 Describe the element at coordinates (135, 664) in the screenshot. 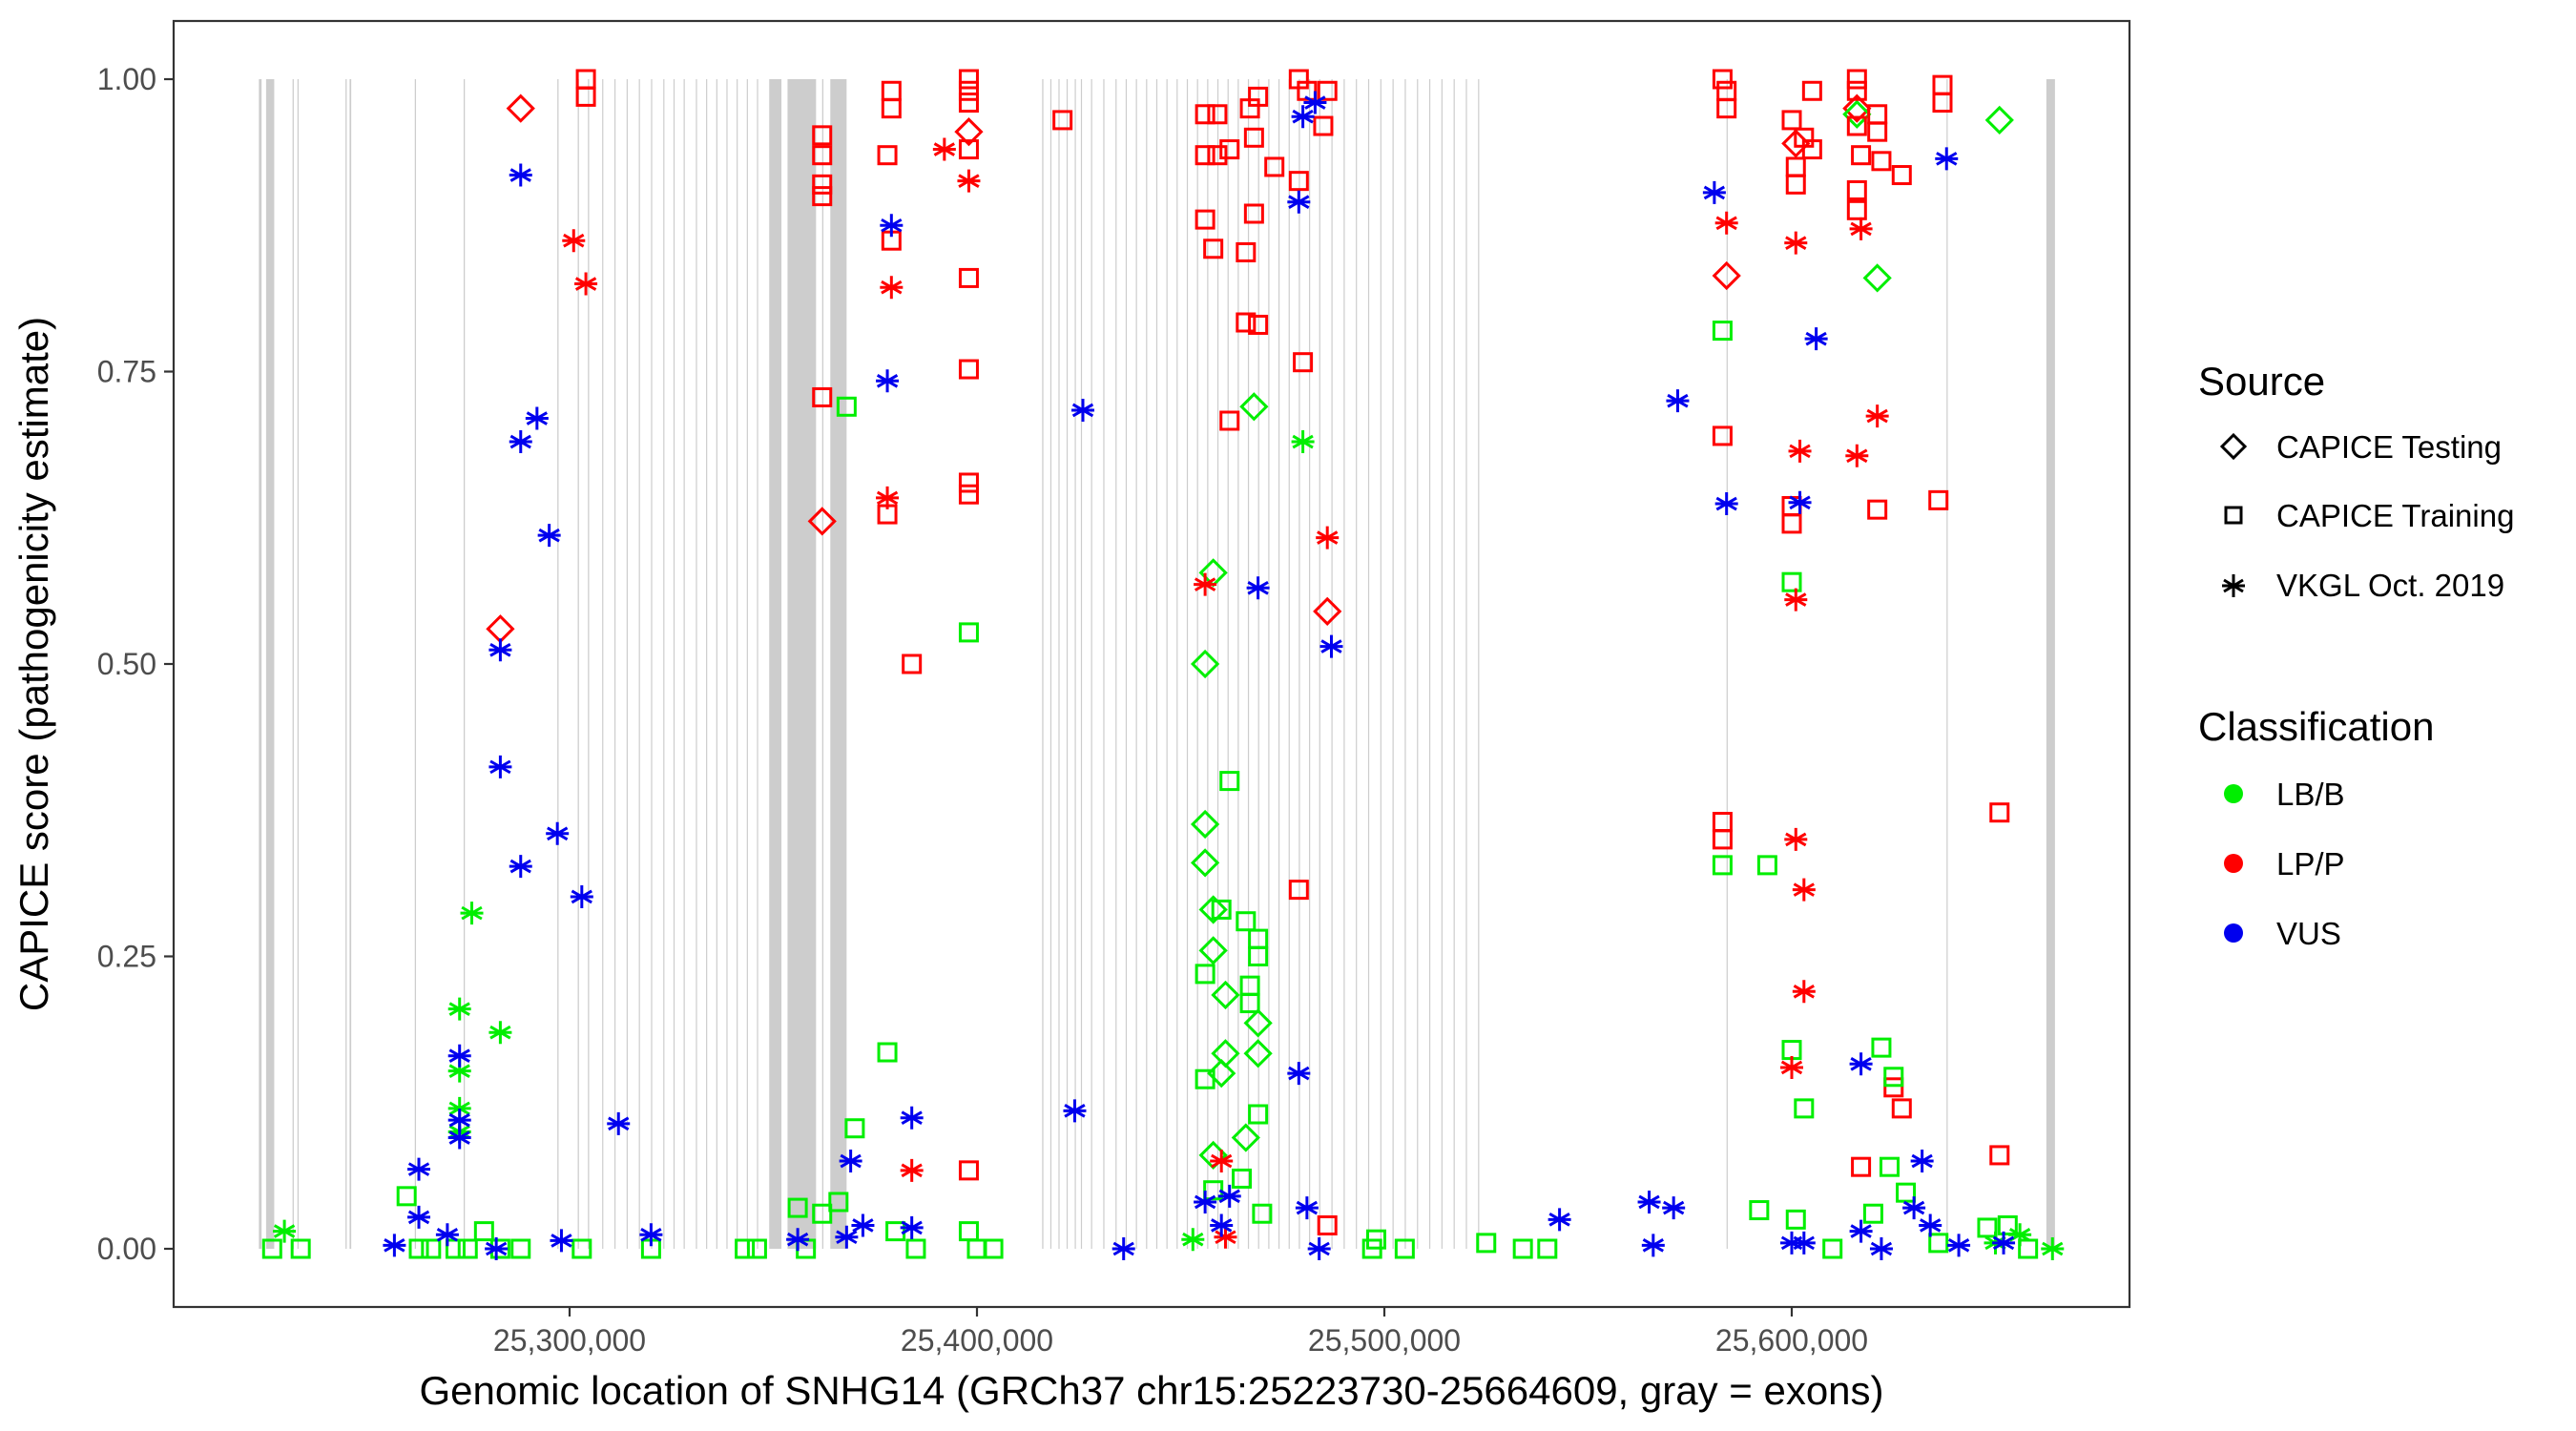

I see `y-axis: 0.00 0.25 0.50 0.75 1.00` at that location.